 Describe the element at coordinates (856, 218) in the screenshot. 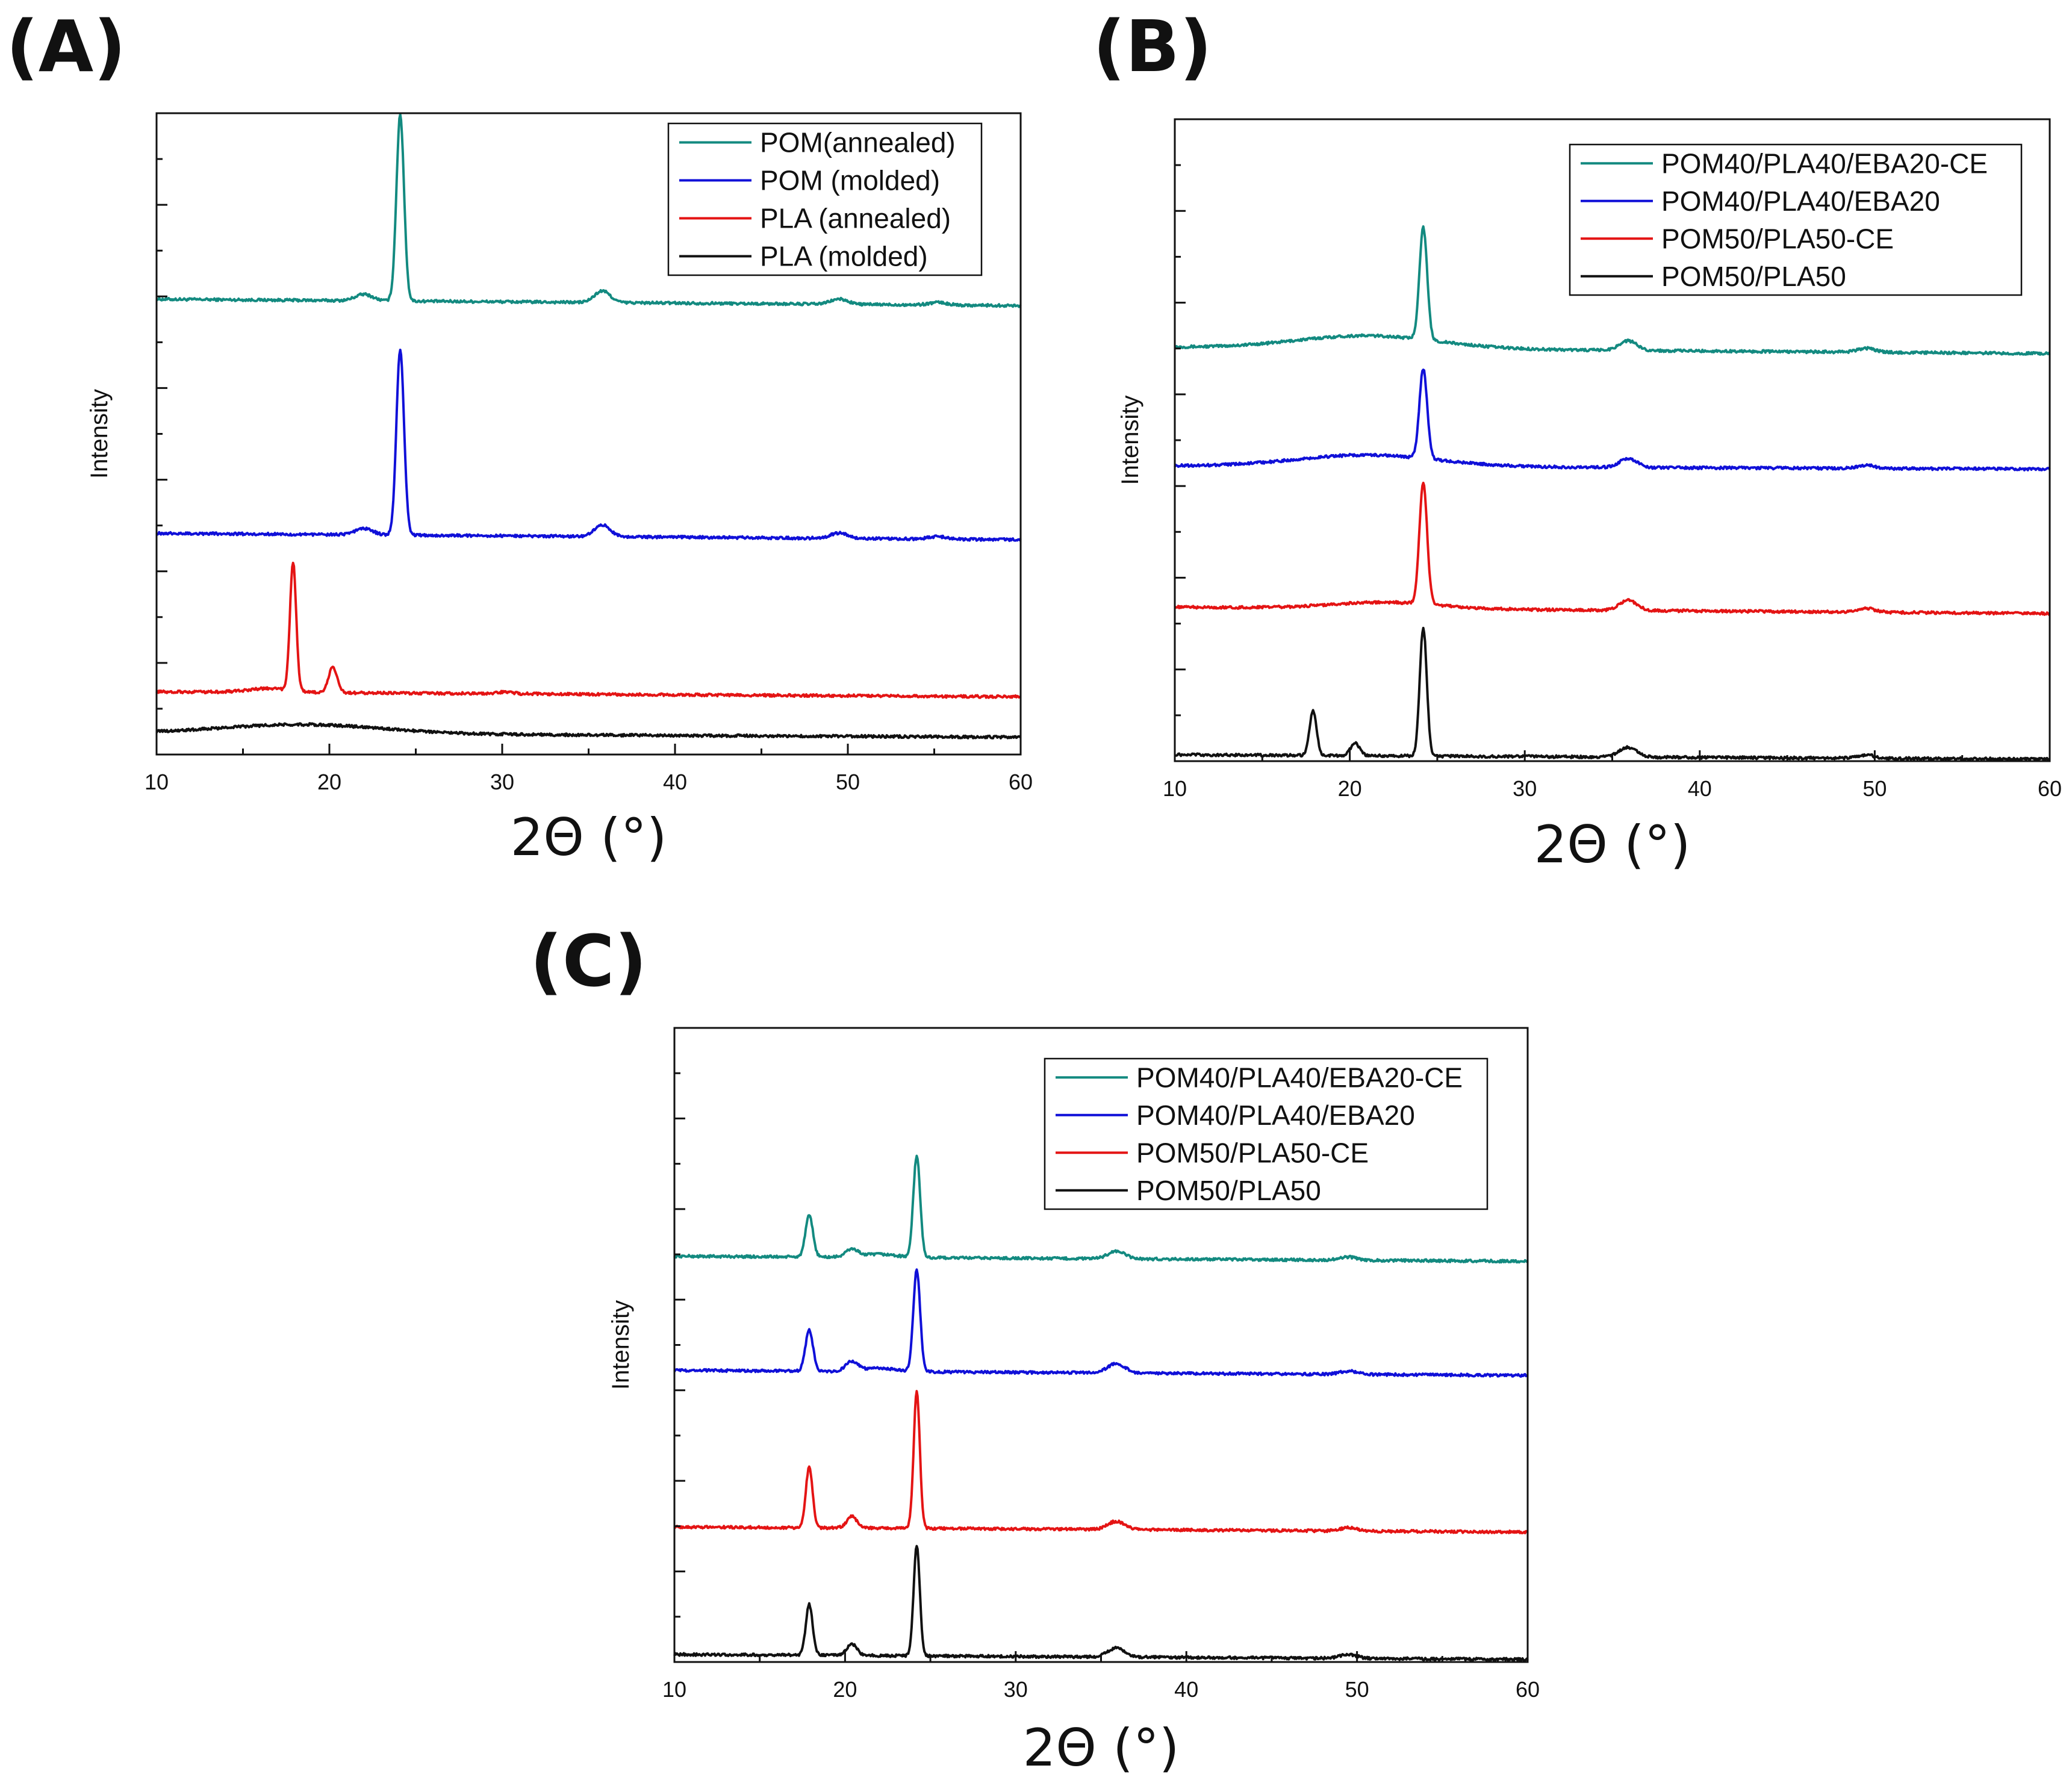

I see `legend-label: PLA (annealed)` at that location.